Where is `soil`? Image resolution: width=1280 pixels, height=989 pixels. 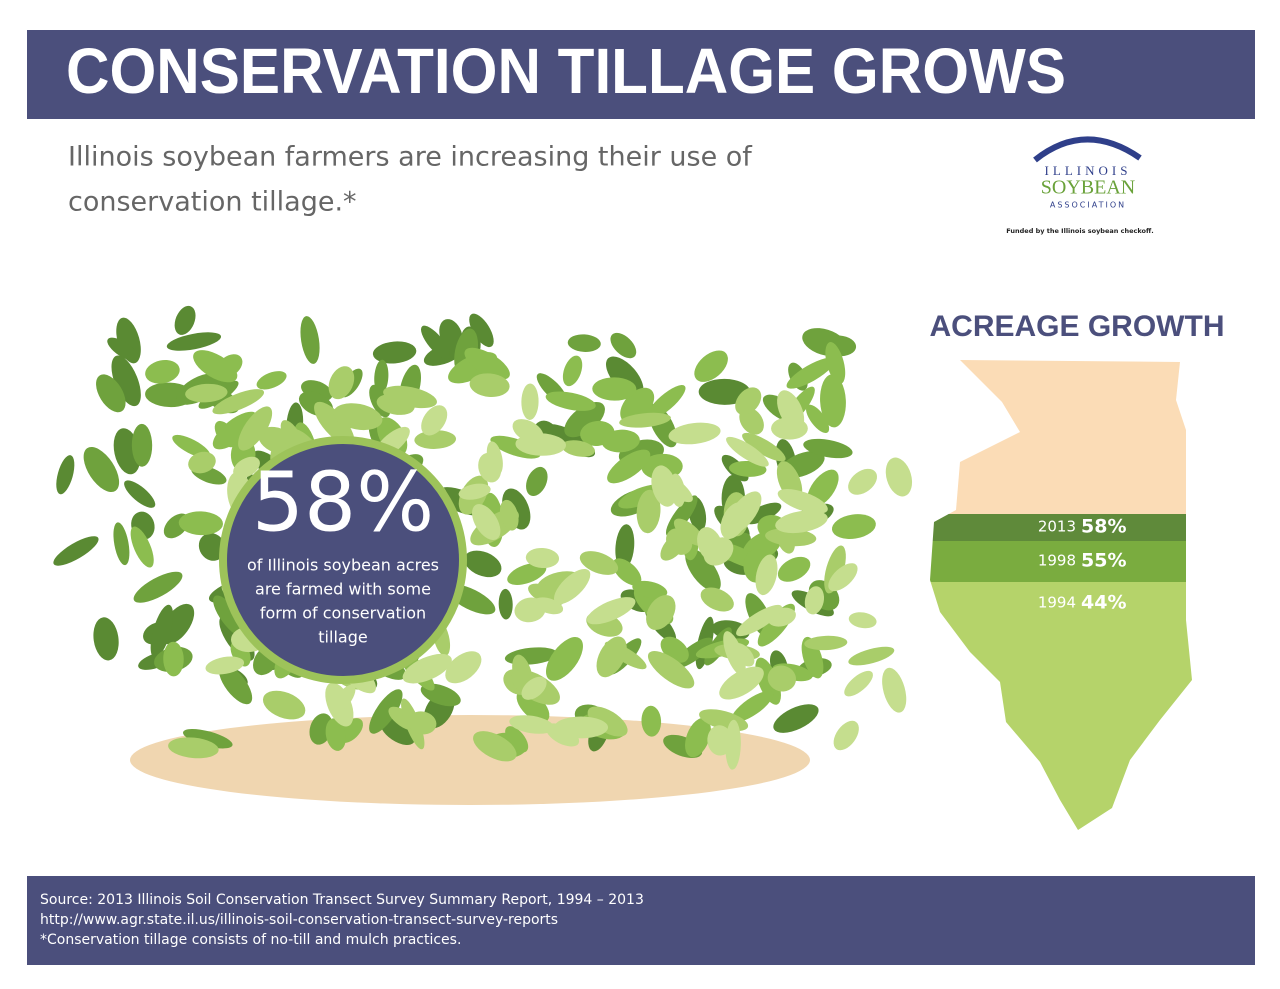 soil is located at coordinates (470, 760).